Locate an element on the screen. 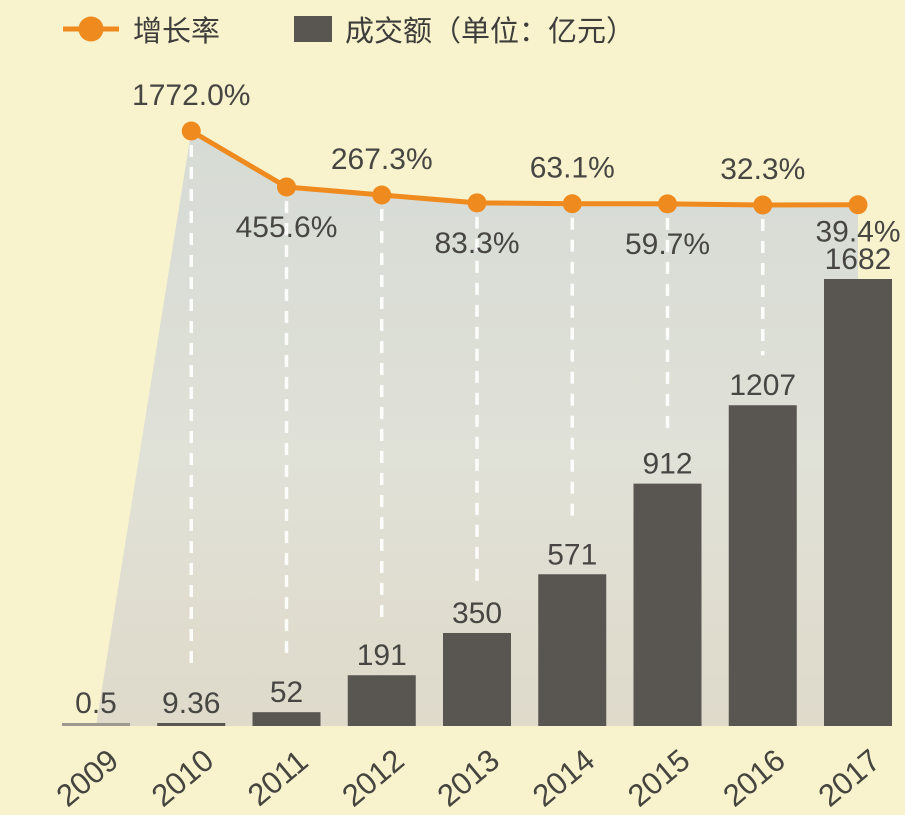 This screenshot has width=905, height=815. growth-label-2014: 63.1% is located at coordinates (572, 168).